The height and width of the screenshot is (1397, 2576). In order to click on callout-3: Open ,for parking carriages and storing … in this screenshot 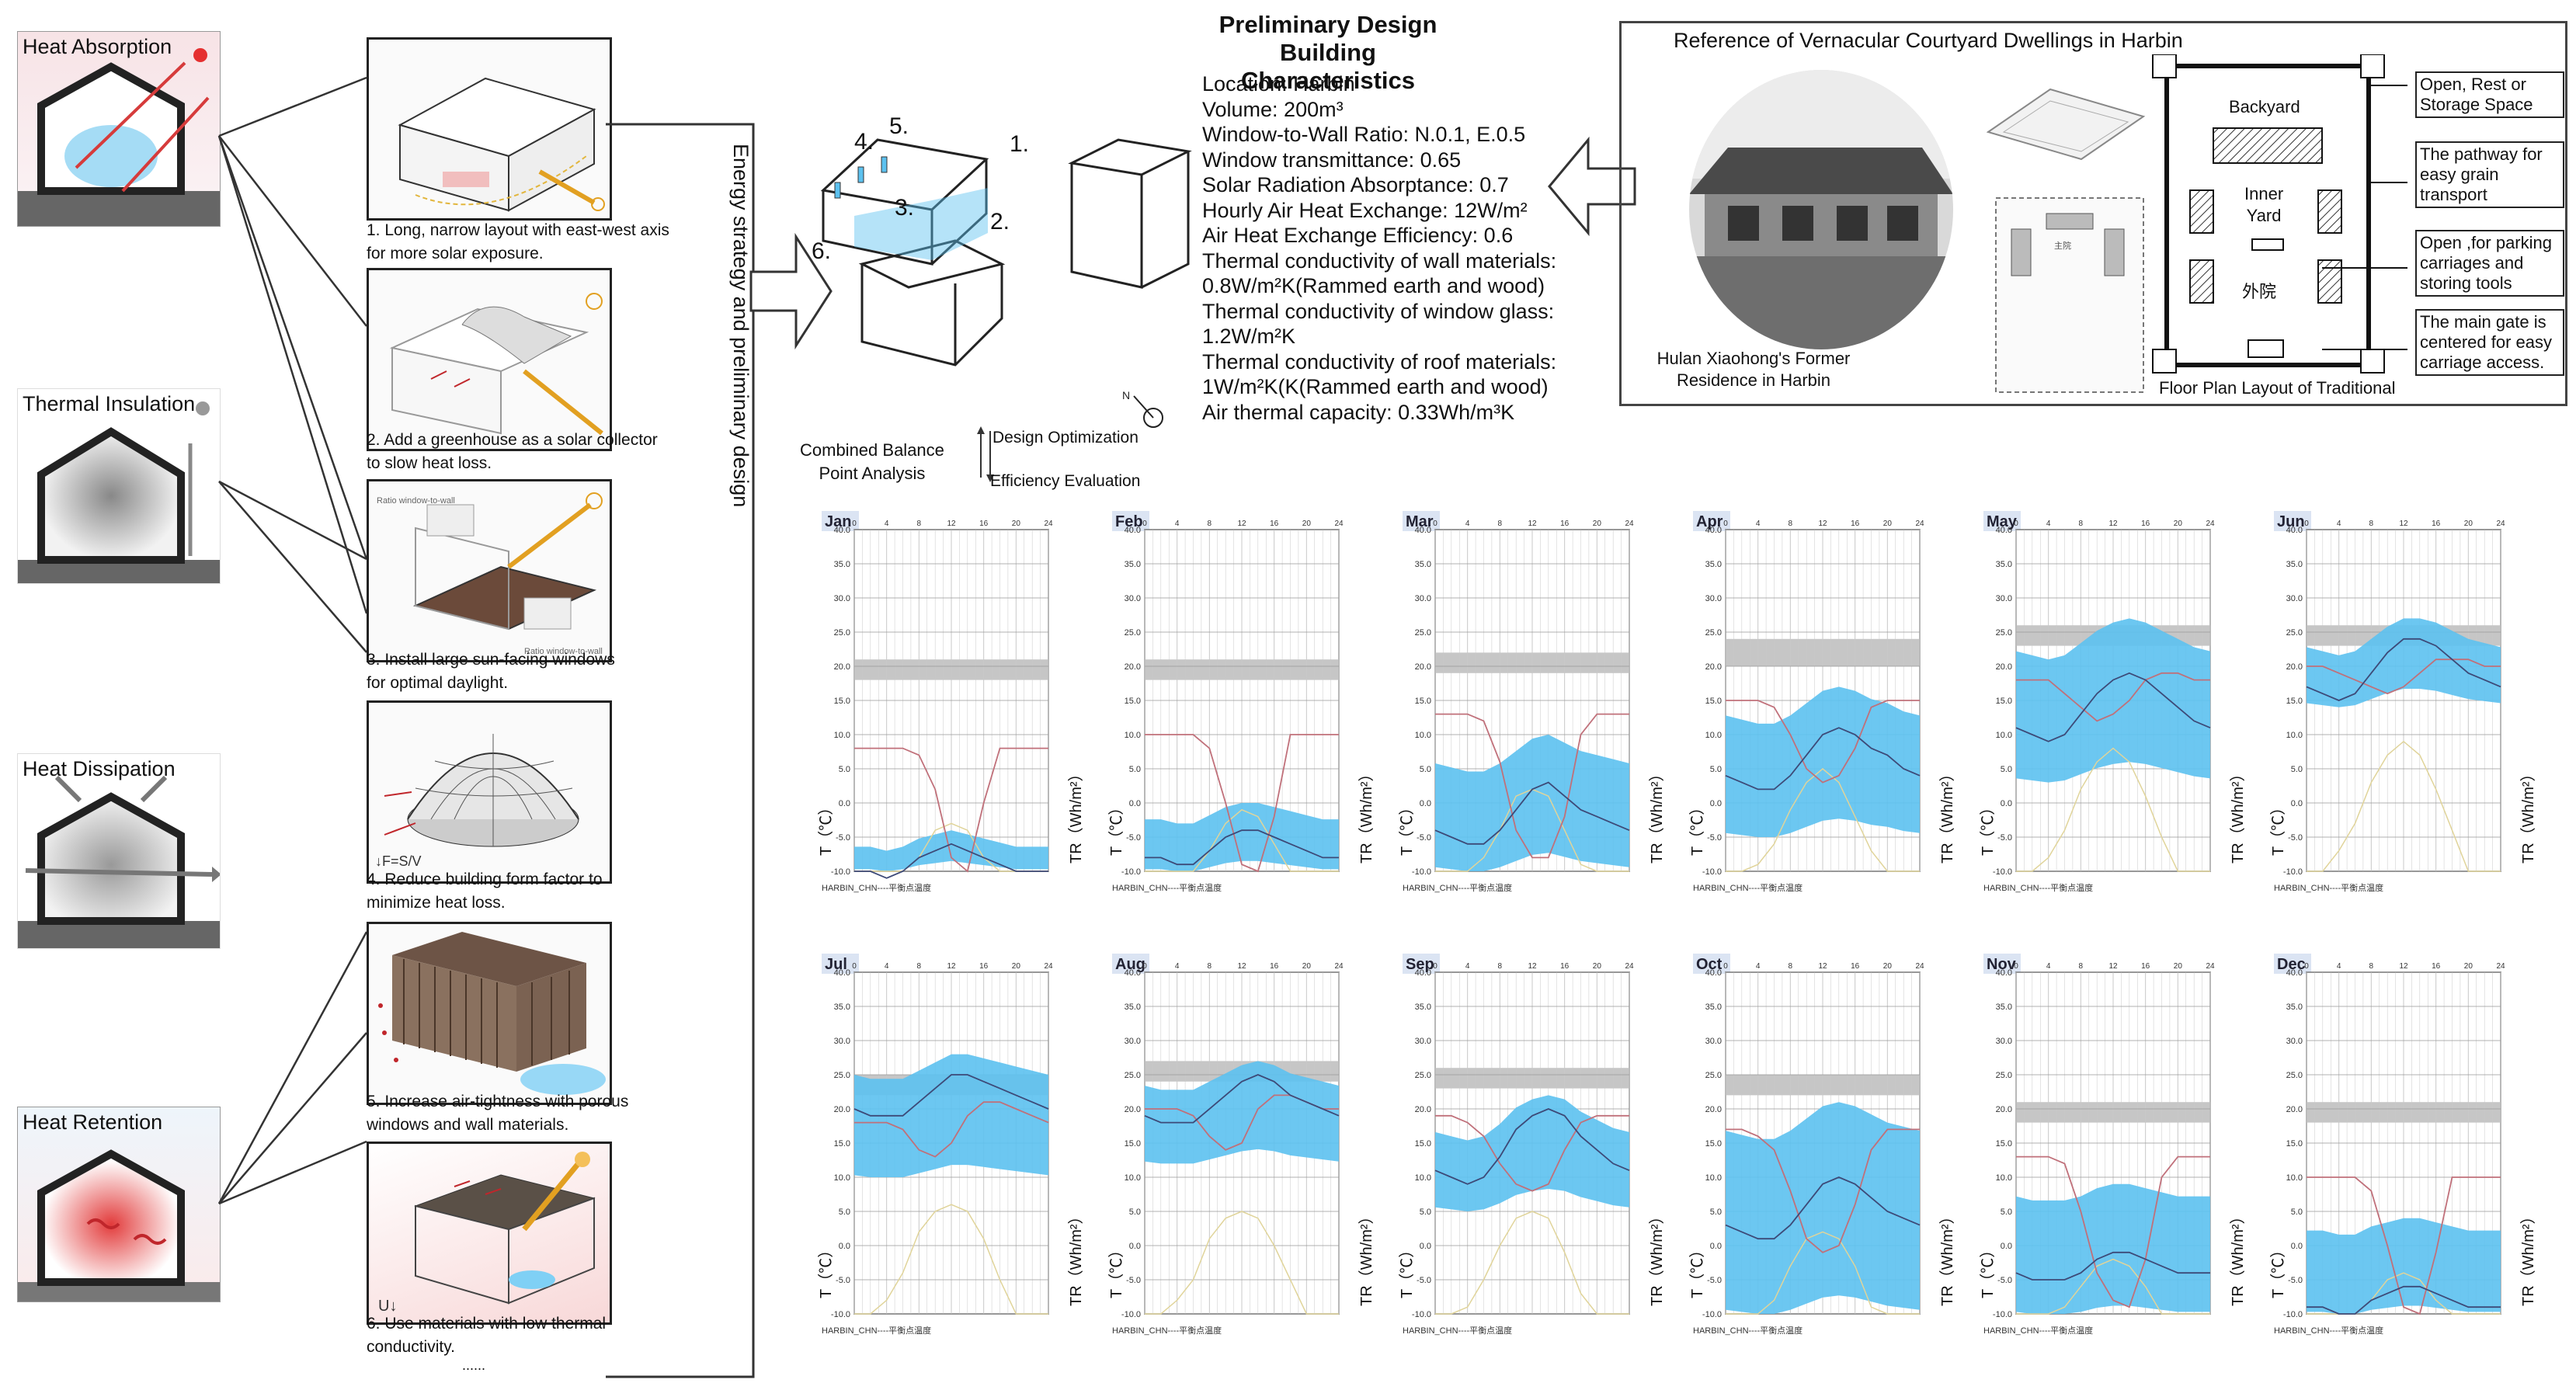, I will do `click(2489, 263)`.